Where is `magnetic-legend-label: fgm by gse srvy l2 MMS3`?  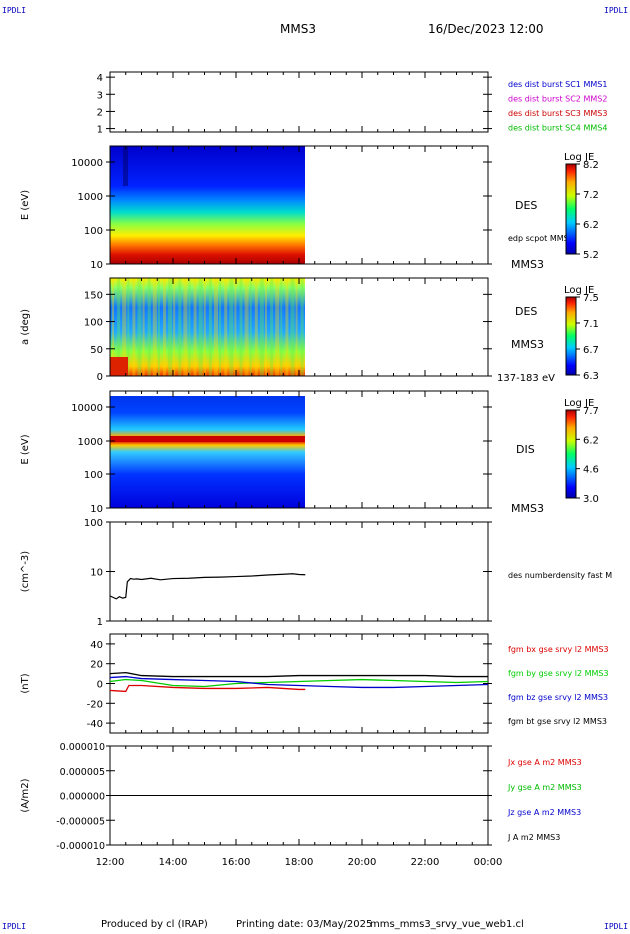 magnetic-legend-label: fgm by gse srvy l2 MMS3 is located at coordinates (558, 673).